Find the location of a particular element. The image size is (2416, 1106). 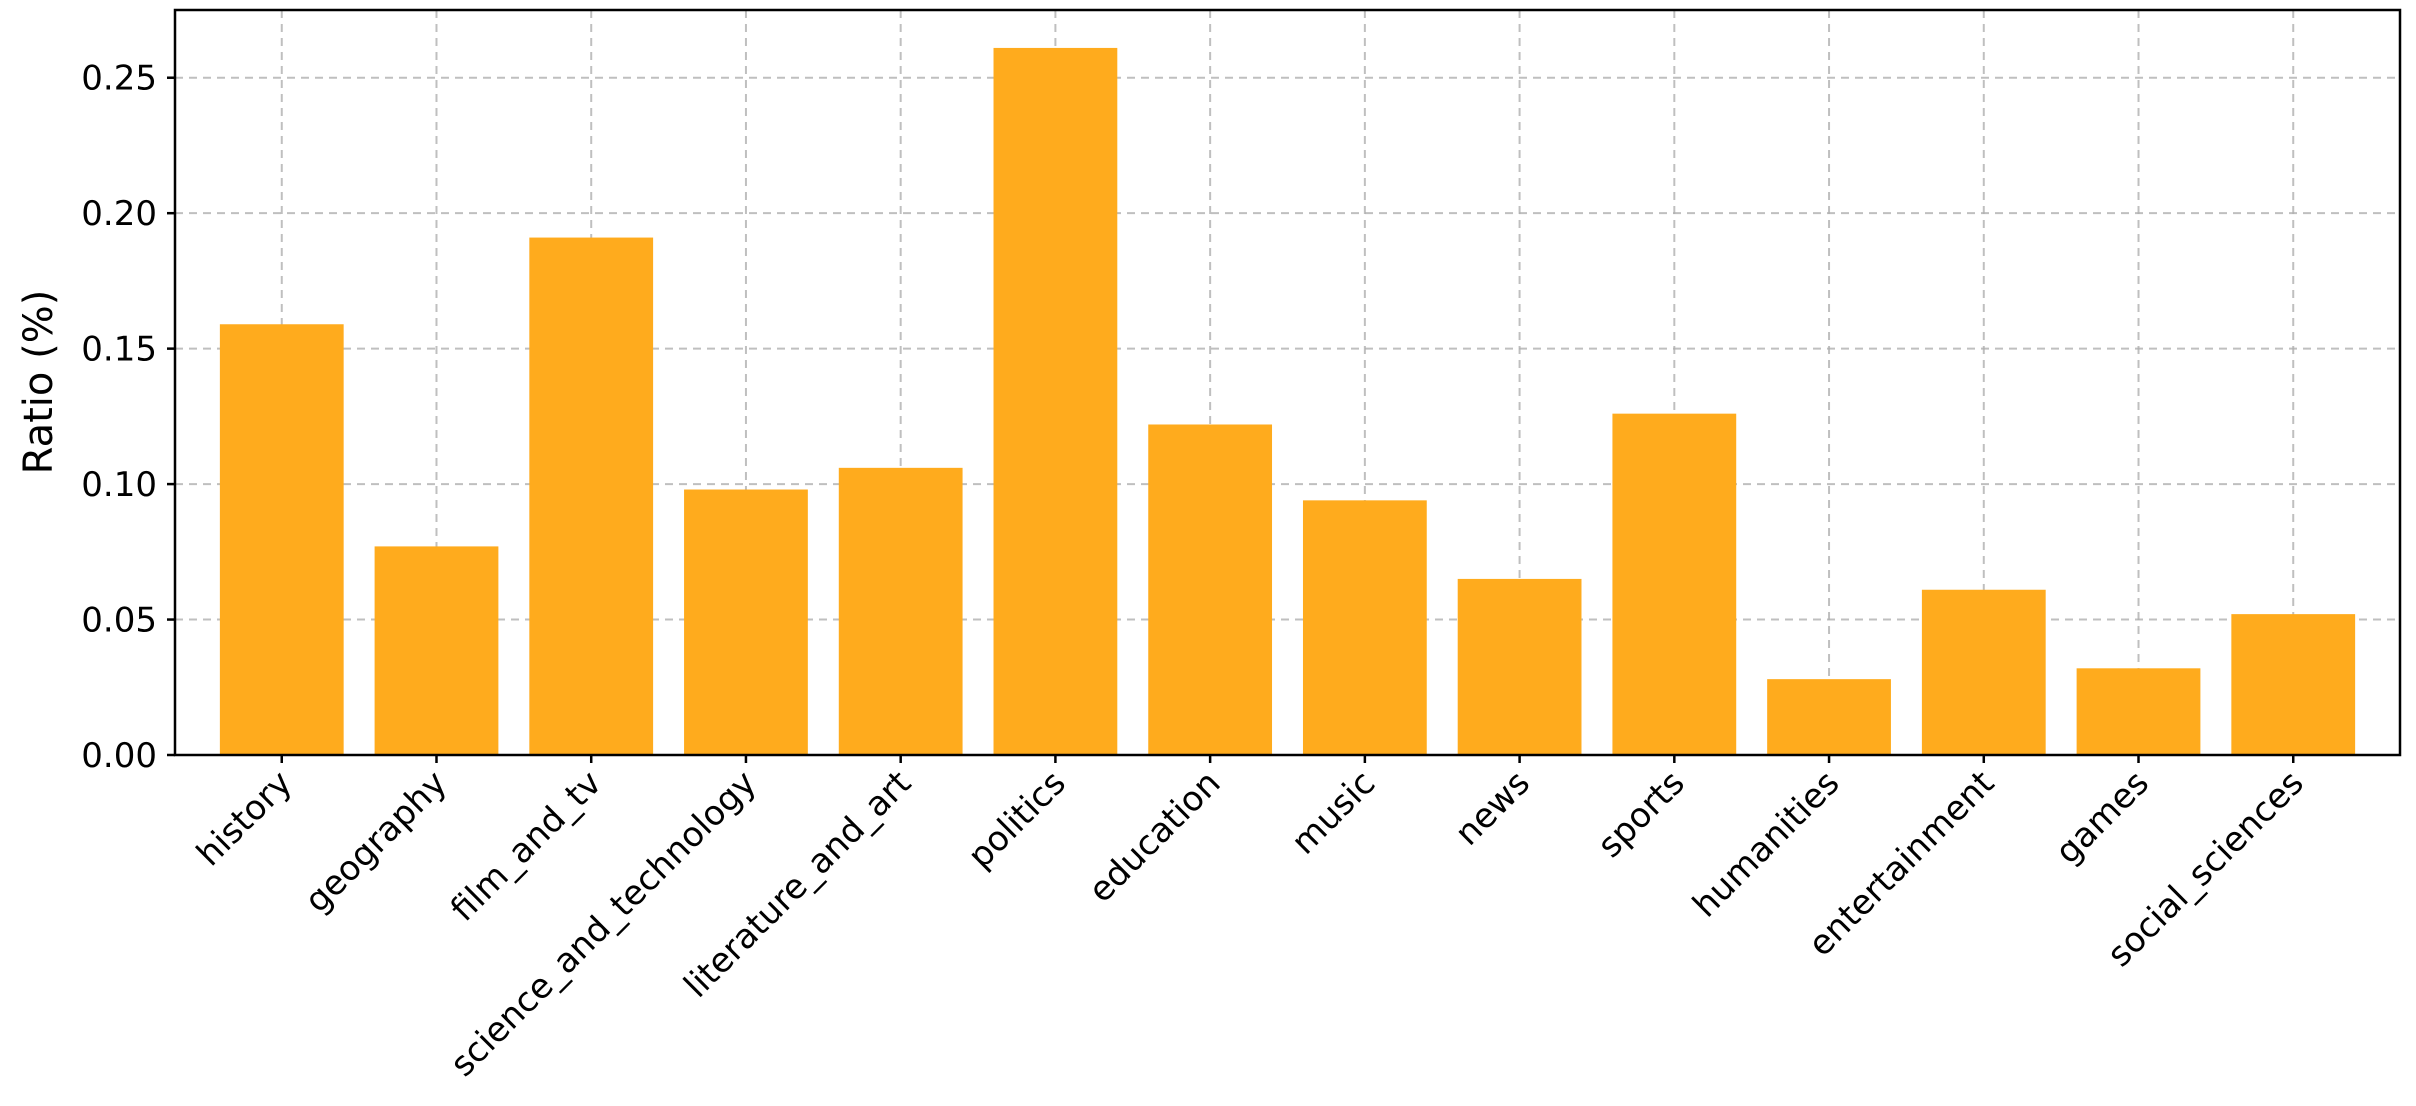

bar-music is located at coordinates (1364, 627).